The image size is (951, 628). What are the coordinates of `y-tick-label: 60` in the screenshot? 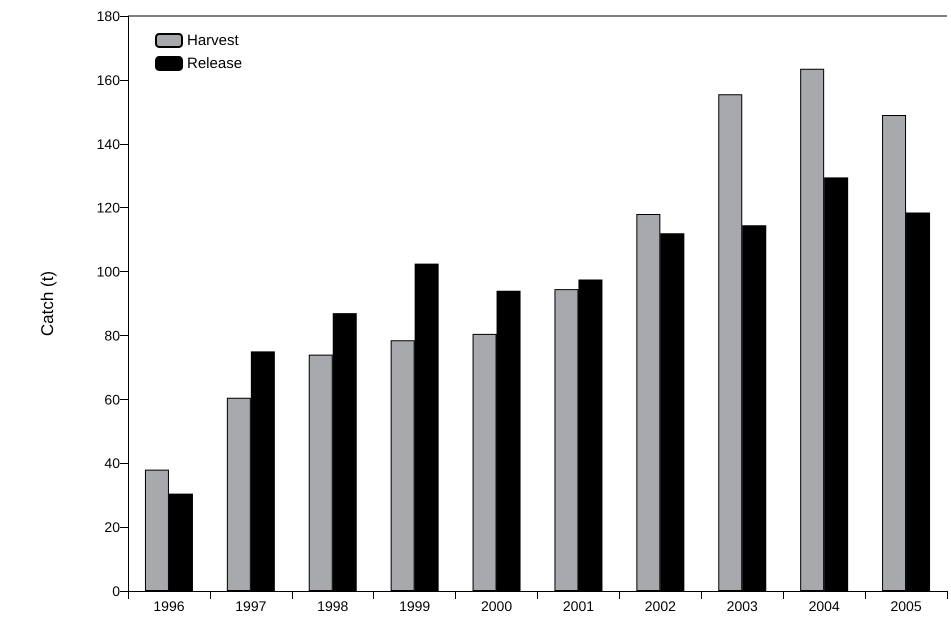 It's located at (112, 399).